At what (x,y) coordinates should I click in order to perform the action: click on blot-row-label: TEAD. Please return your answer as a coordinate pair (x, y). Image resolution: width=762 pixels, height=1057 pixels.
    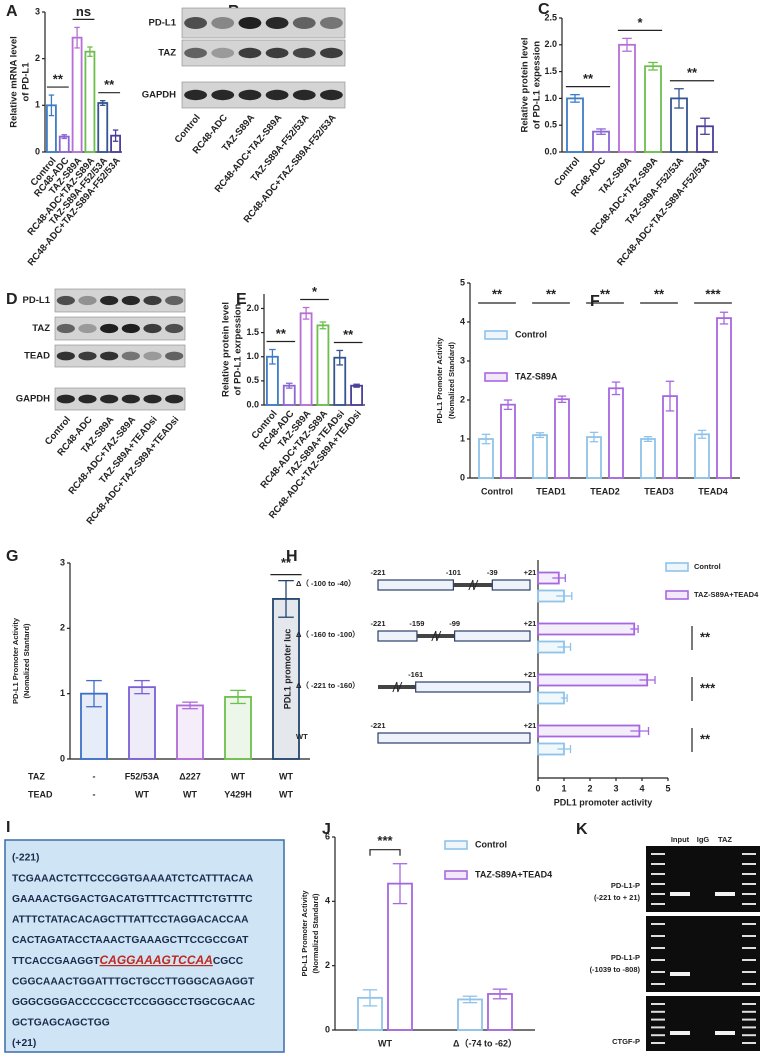
    Looking at the image, I should click on (37, 356).